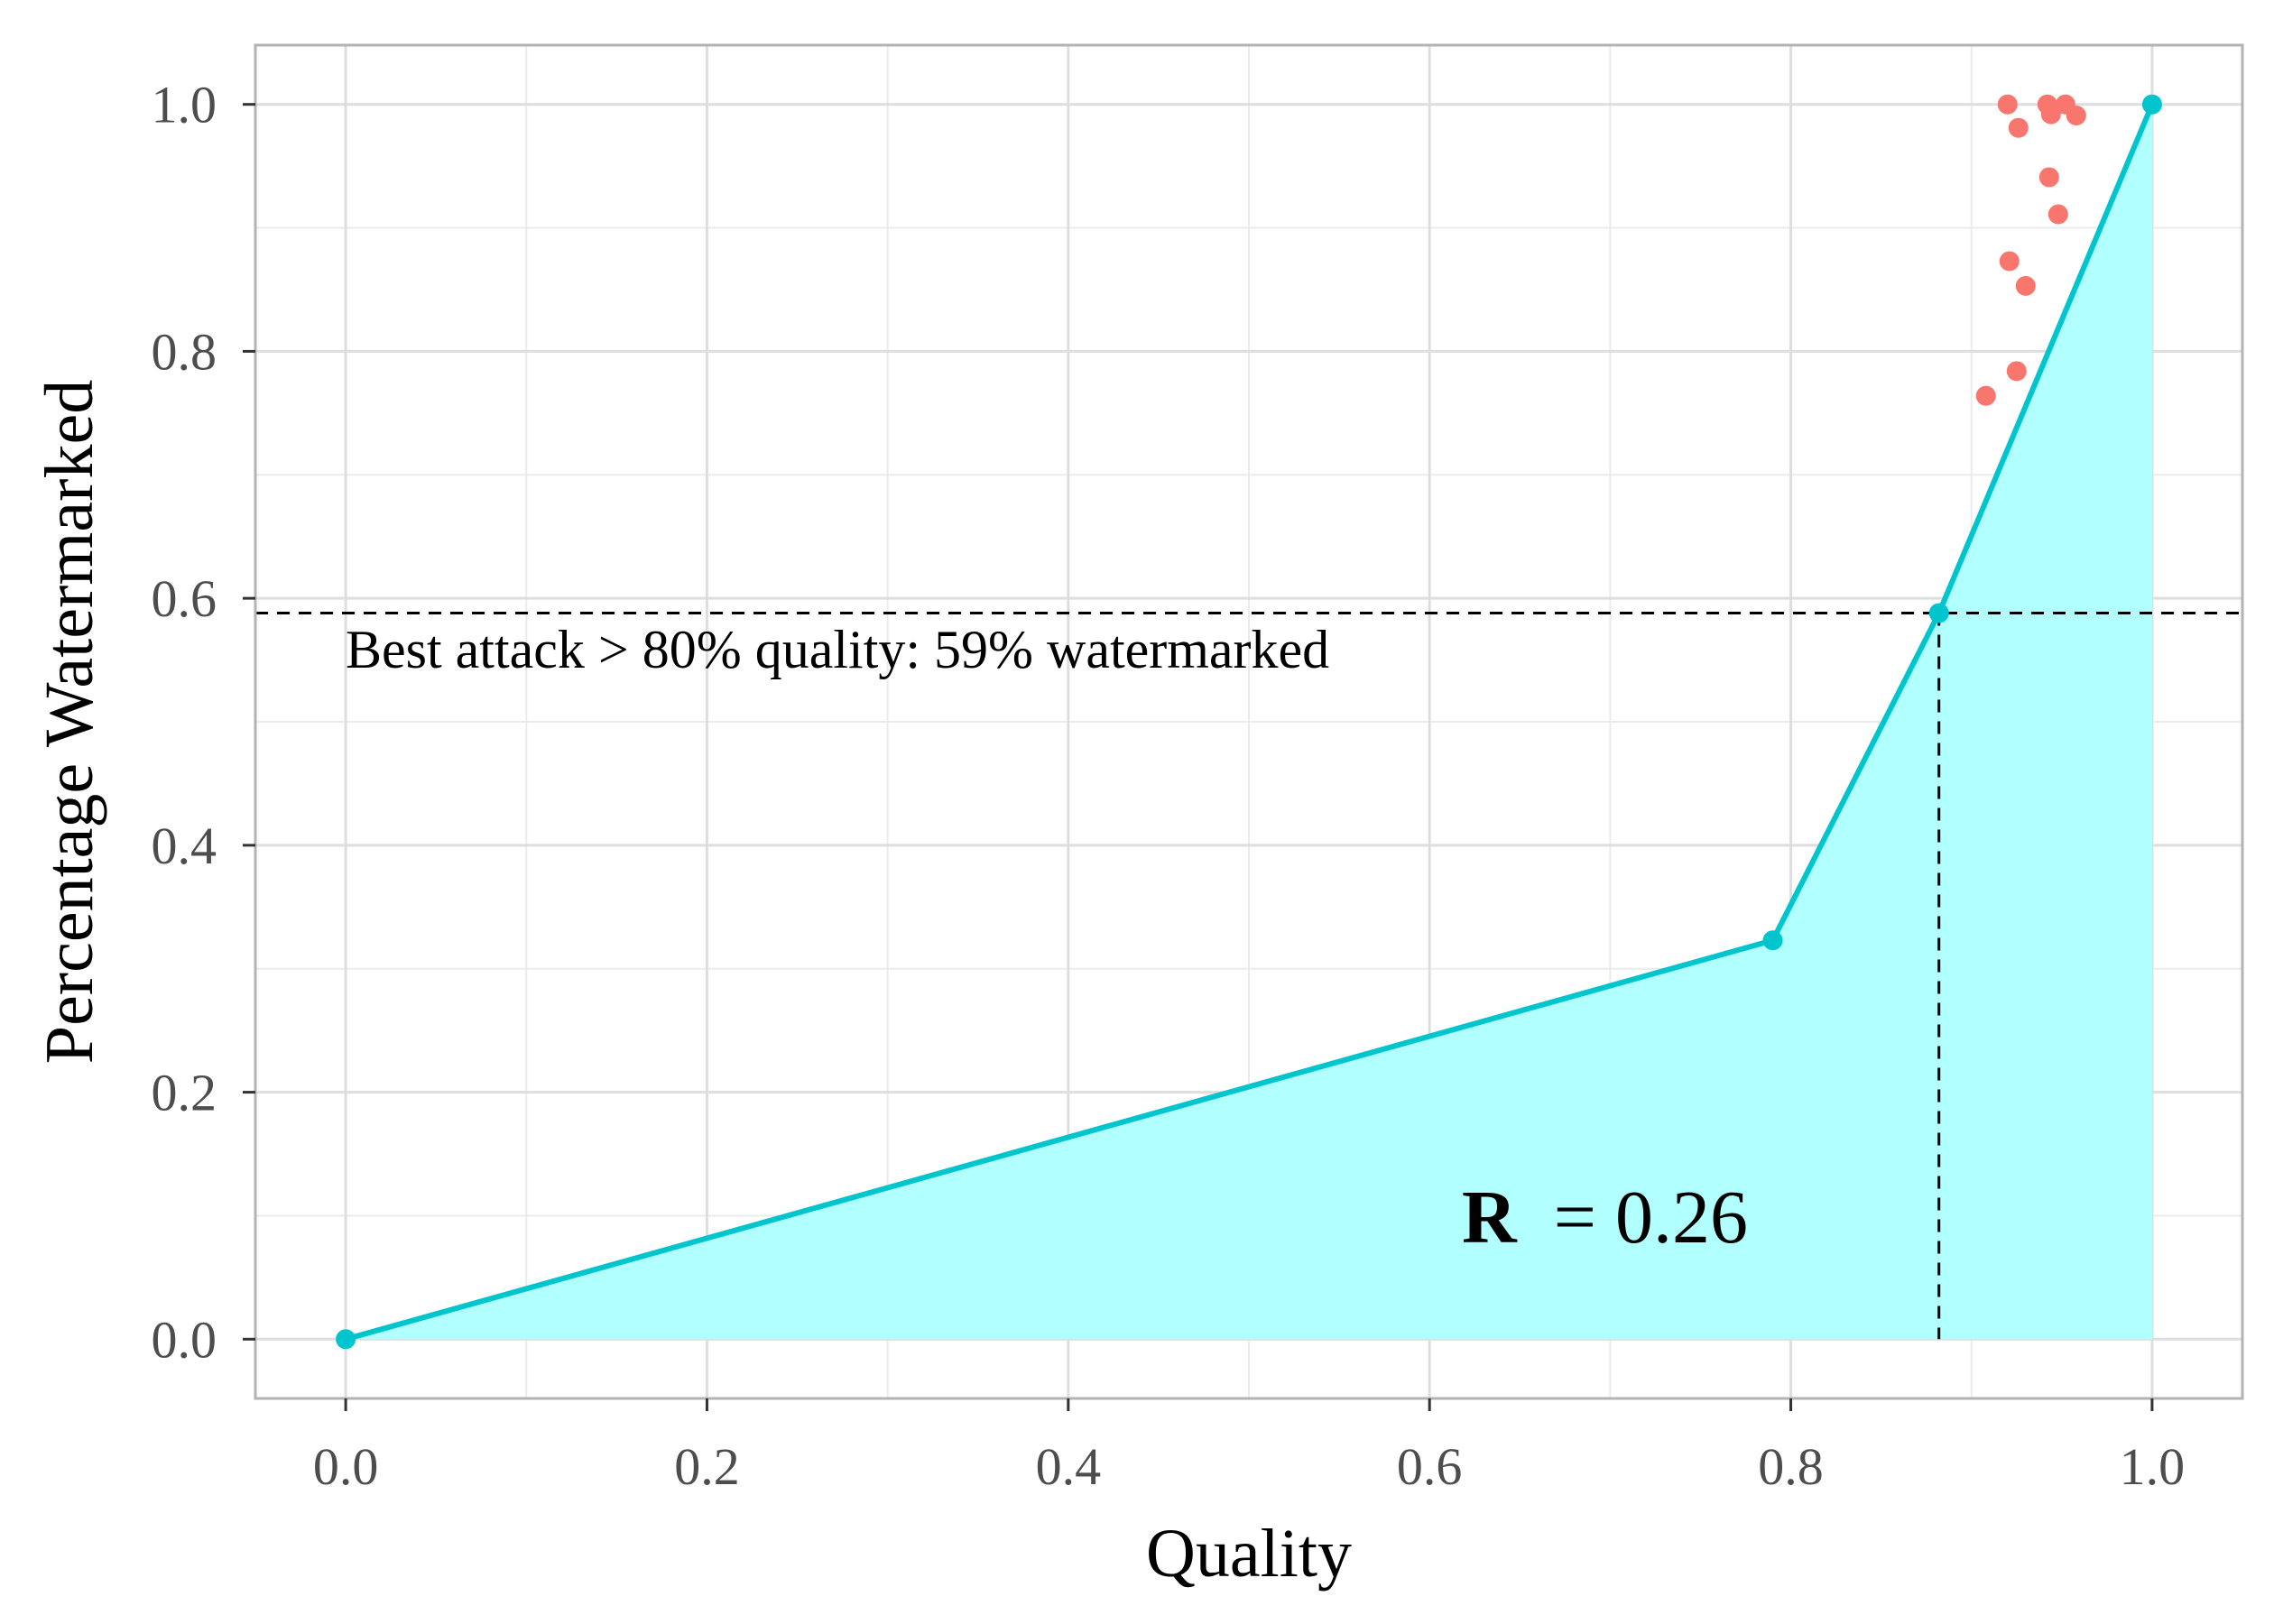 The width and height of the screenshot is (2274, 1624). I want to click on y-tick-label: 0.6, so click(185, 599).